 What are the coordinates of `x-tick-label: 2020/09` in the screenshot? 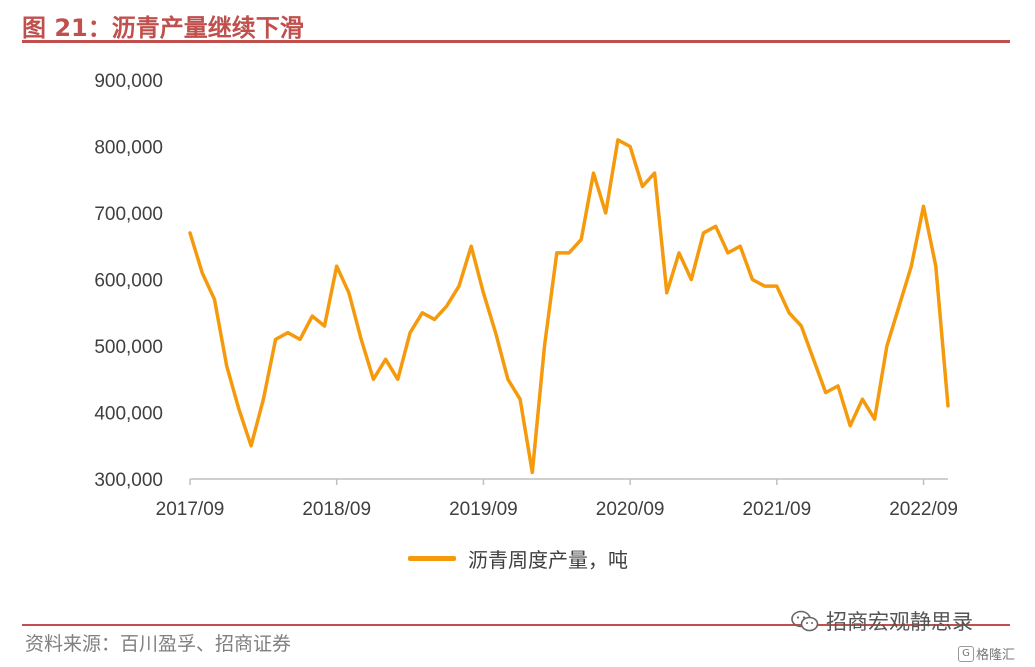 It's located at (630, 509).